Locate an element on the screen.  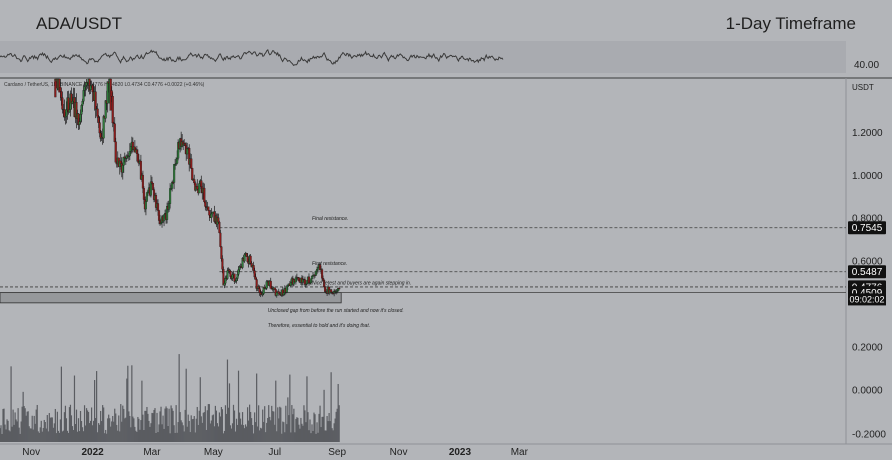
y-tick-label: -0.2000 is located at coordinates (869, 435).